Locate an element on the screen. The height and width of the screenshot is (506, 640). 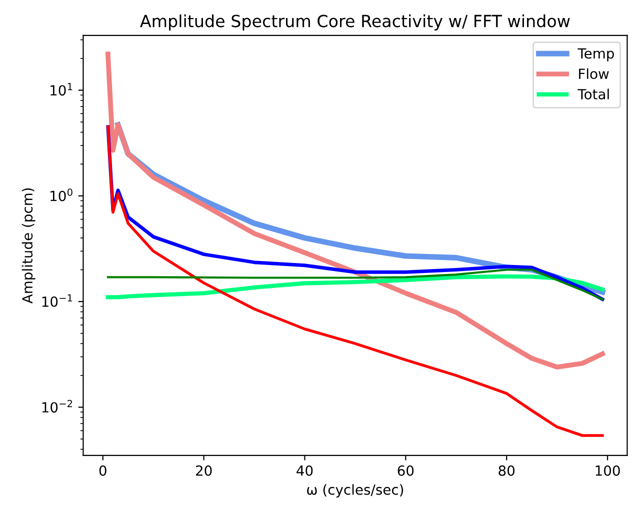
legend-label: Flow is located at coordinates (594, 74).